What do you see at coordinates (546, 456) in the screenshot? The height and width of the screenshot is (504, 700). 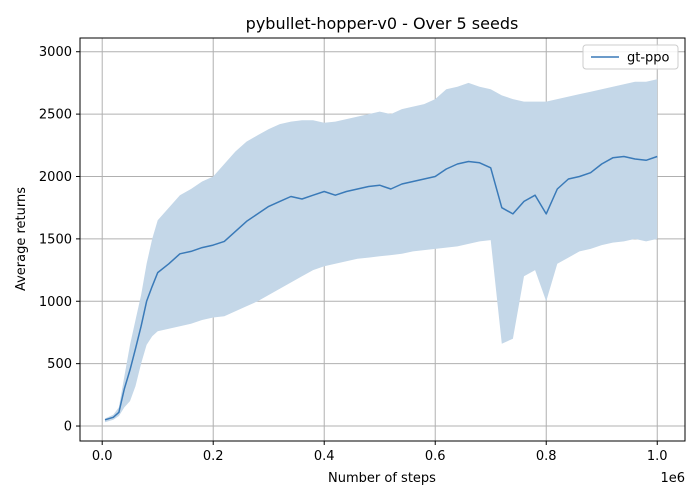 I see `x-tick-label: 0.8` at bounding box center [546, 456].